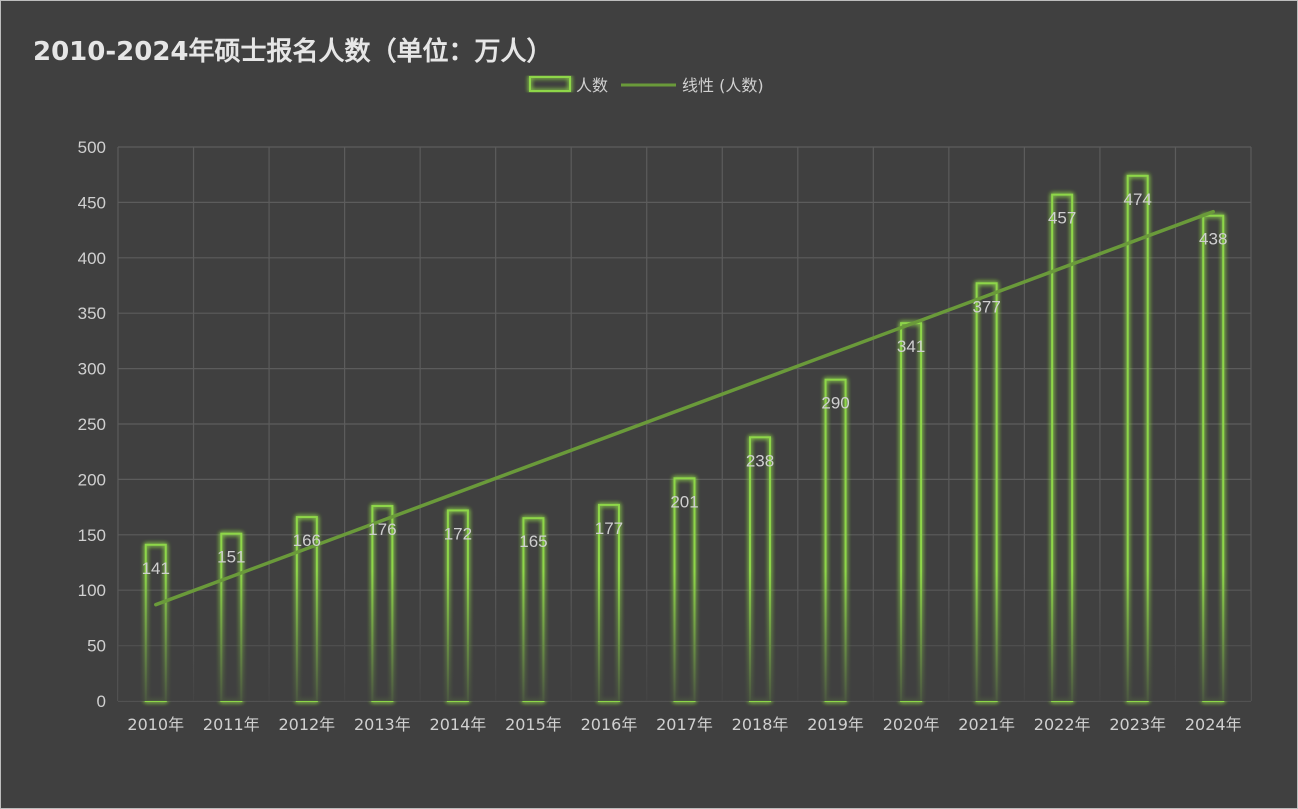  What do you see at coordinates (156, 568) in the screenshot?
I see `data-label: 141` at bounding box center [156, 568].